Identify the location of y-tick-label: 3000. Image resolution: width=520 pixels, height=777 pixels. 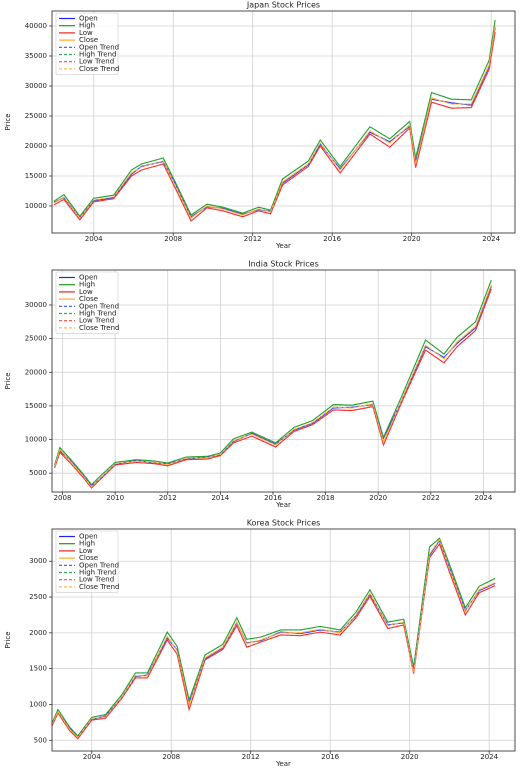
(38, 561).